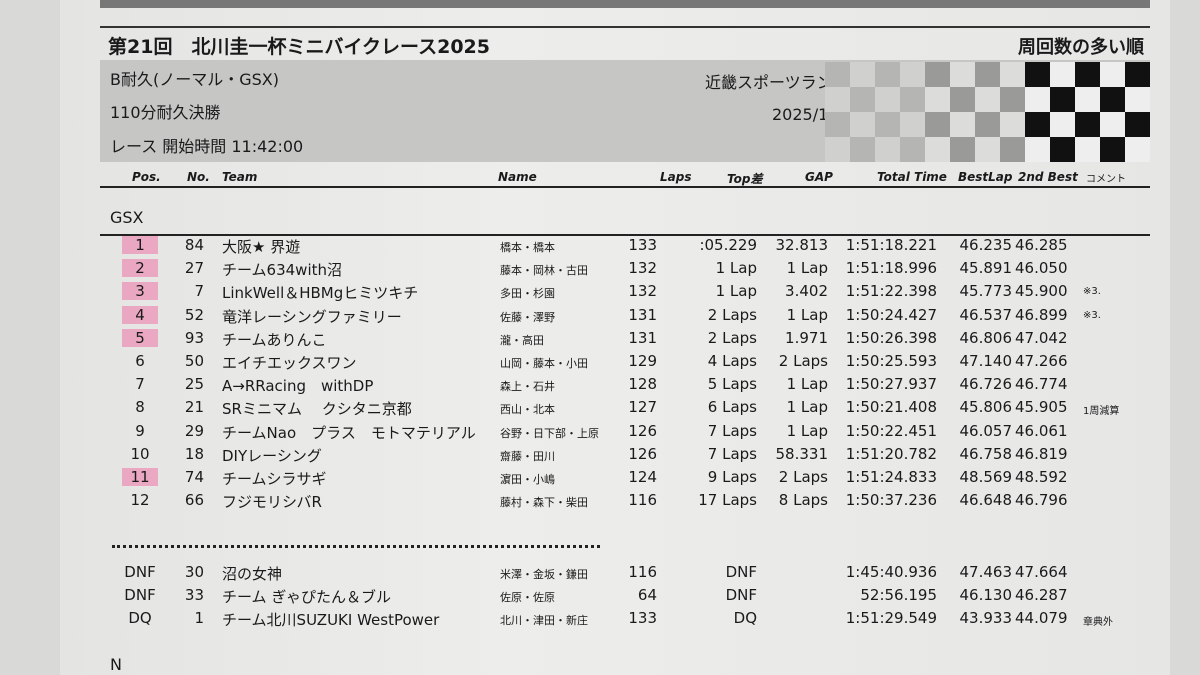 Image resolution: width=1200 pixels, height=675 pixels. Describe the element at coordinates (986, 337) in the screenshot. I see `cell-best: 46.806` at that location.